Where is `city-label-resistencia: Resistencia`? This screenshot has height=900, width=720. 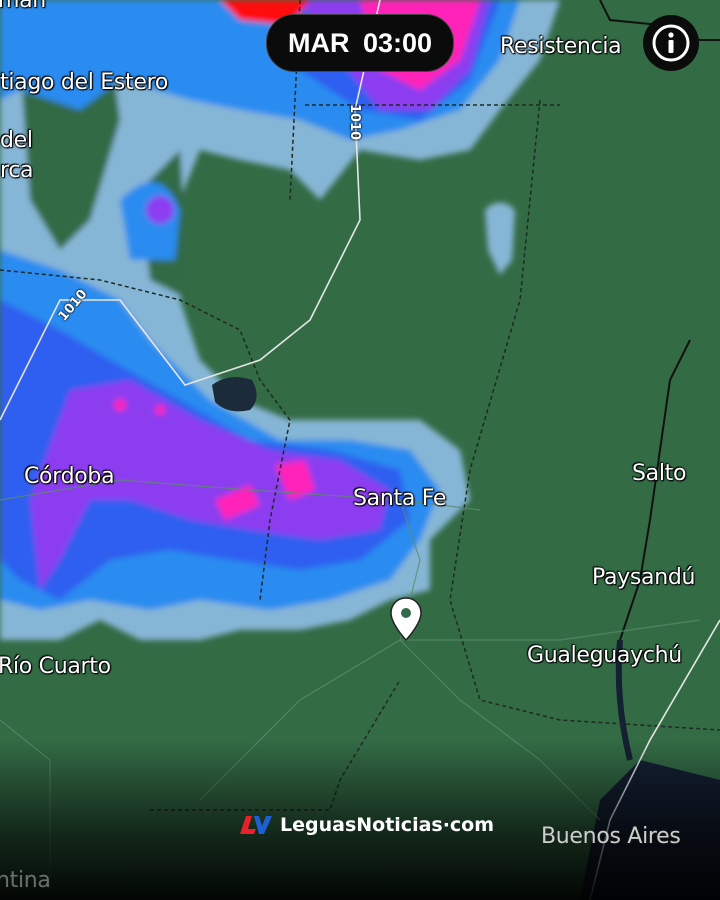 city-label-resistencia: Resistencia is located at coordinates (561, 46).